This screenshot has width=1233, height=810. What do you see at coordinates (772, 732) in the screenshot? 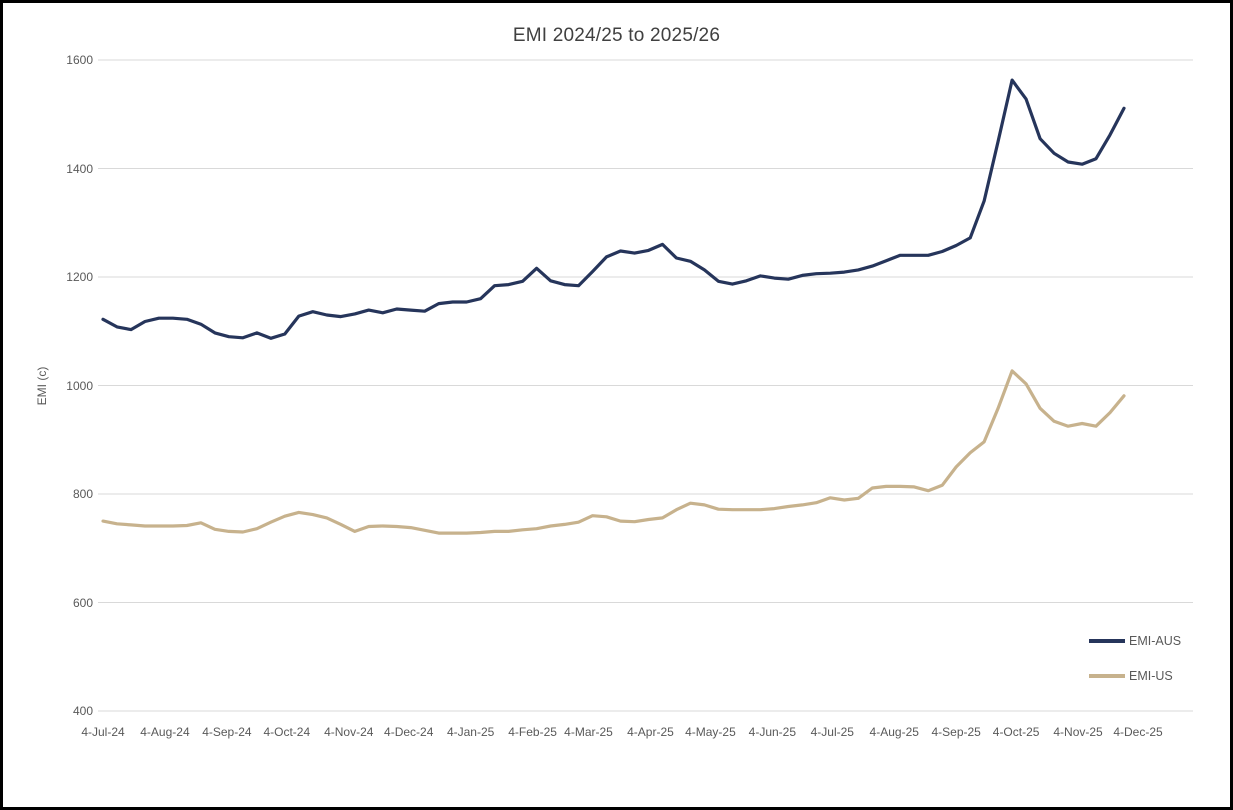
I see `x-tick-label-4-Jun-25: 4-Jun-25` at bounding box center [772, 732].